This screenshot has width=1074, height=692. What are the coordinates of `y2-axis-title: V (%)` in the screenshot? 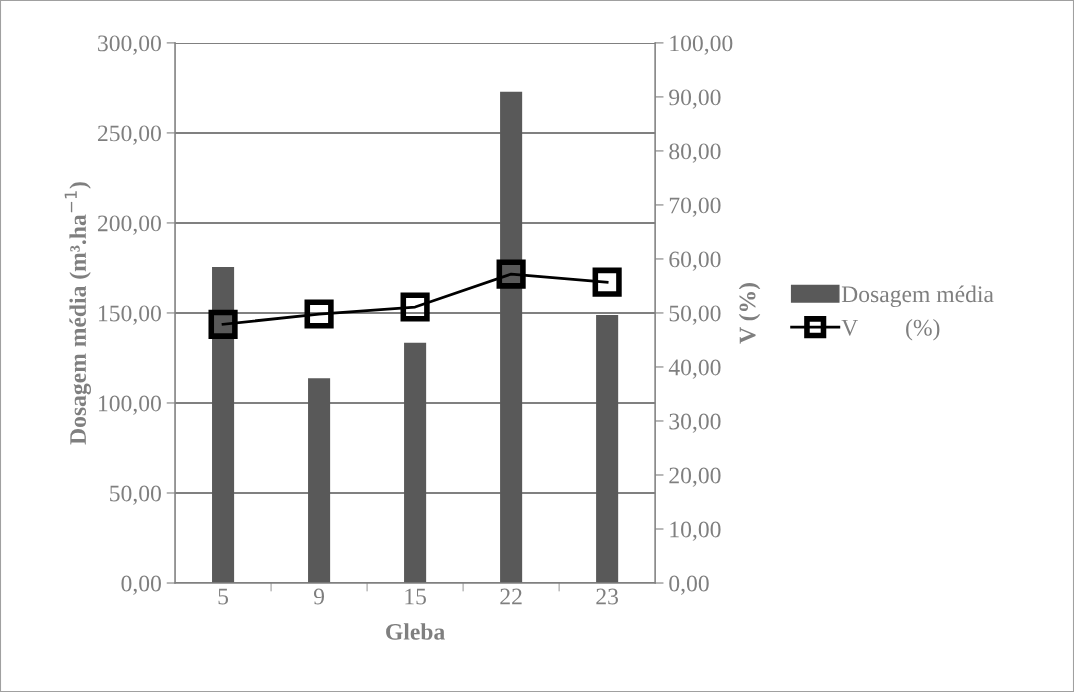 It's located at (749, 313).